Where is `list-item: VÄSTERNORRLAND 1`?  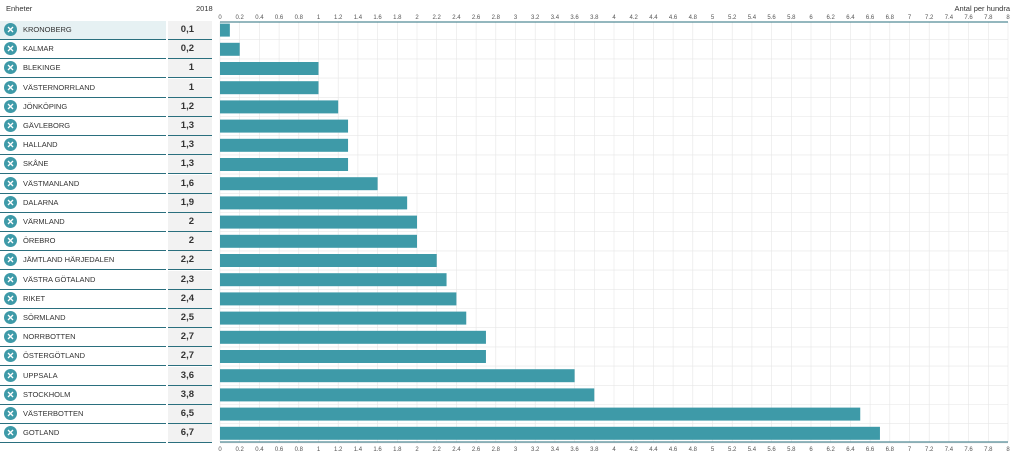 list-item: VÄSTERNORRLAND 1 is located at coordinates (107, 88).